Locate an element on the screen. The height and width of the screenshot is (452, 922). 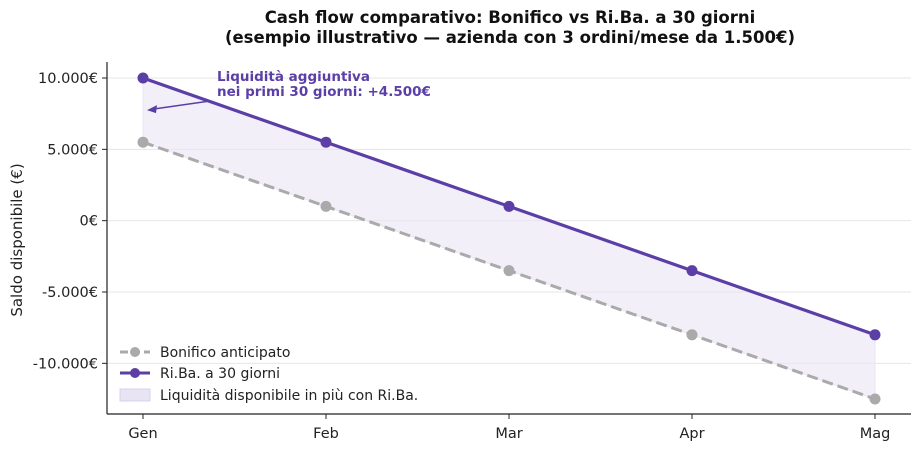
legend-label-riba: Ri.Ba. a 30 giorni is located at coordinates (220, 374).